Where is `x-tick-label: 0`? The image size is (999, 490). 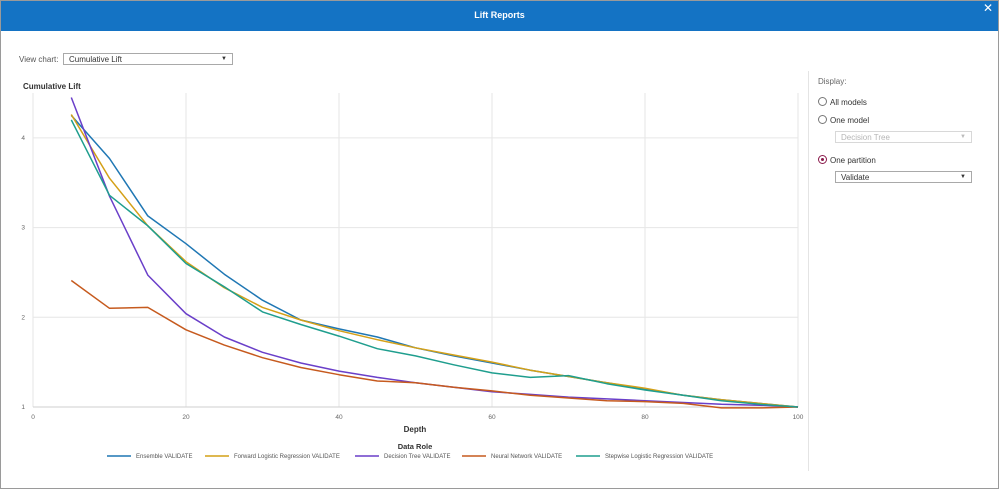
x-tick-label: 0 is located at coordinates (33, 417).